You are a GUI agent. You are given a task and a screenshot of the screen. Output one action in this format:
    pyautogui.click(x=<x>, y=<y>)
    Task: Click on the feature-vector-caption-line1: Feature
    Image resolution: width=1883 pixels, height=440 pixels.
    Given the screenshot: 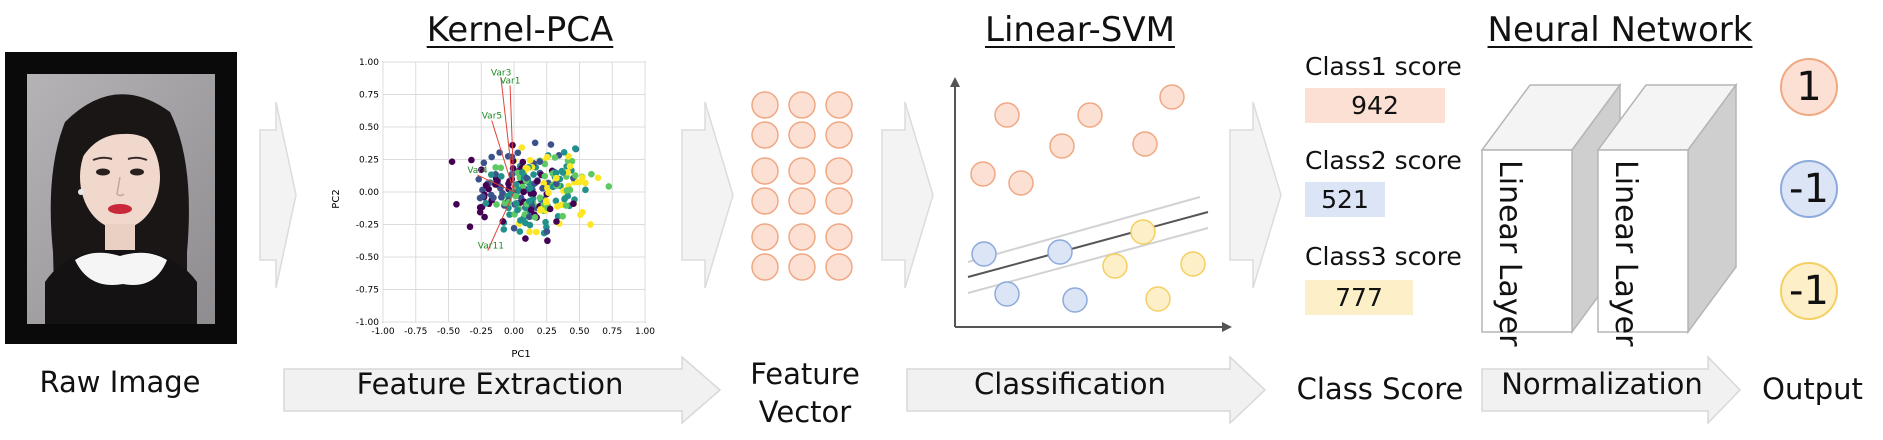 What is the action you would take?
    pyautogui.click(x=805, y=374)
    